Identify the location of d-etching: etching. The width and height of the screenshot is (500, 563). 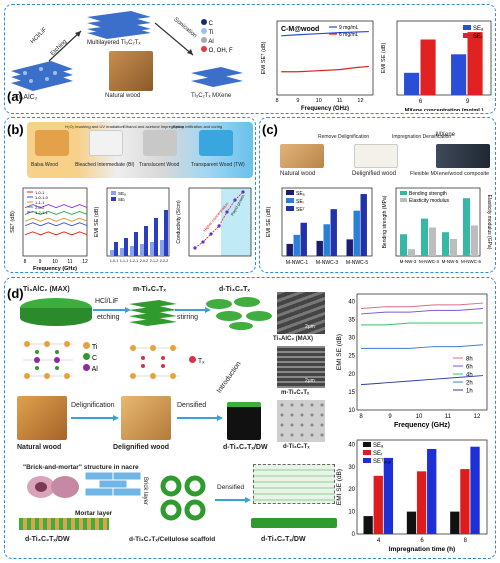
(108, 317).